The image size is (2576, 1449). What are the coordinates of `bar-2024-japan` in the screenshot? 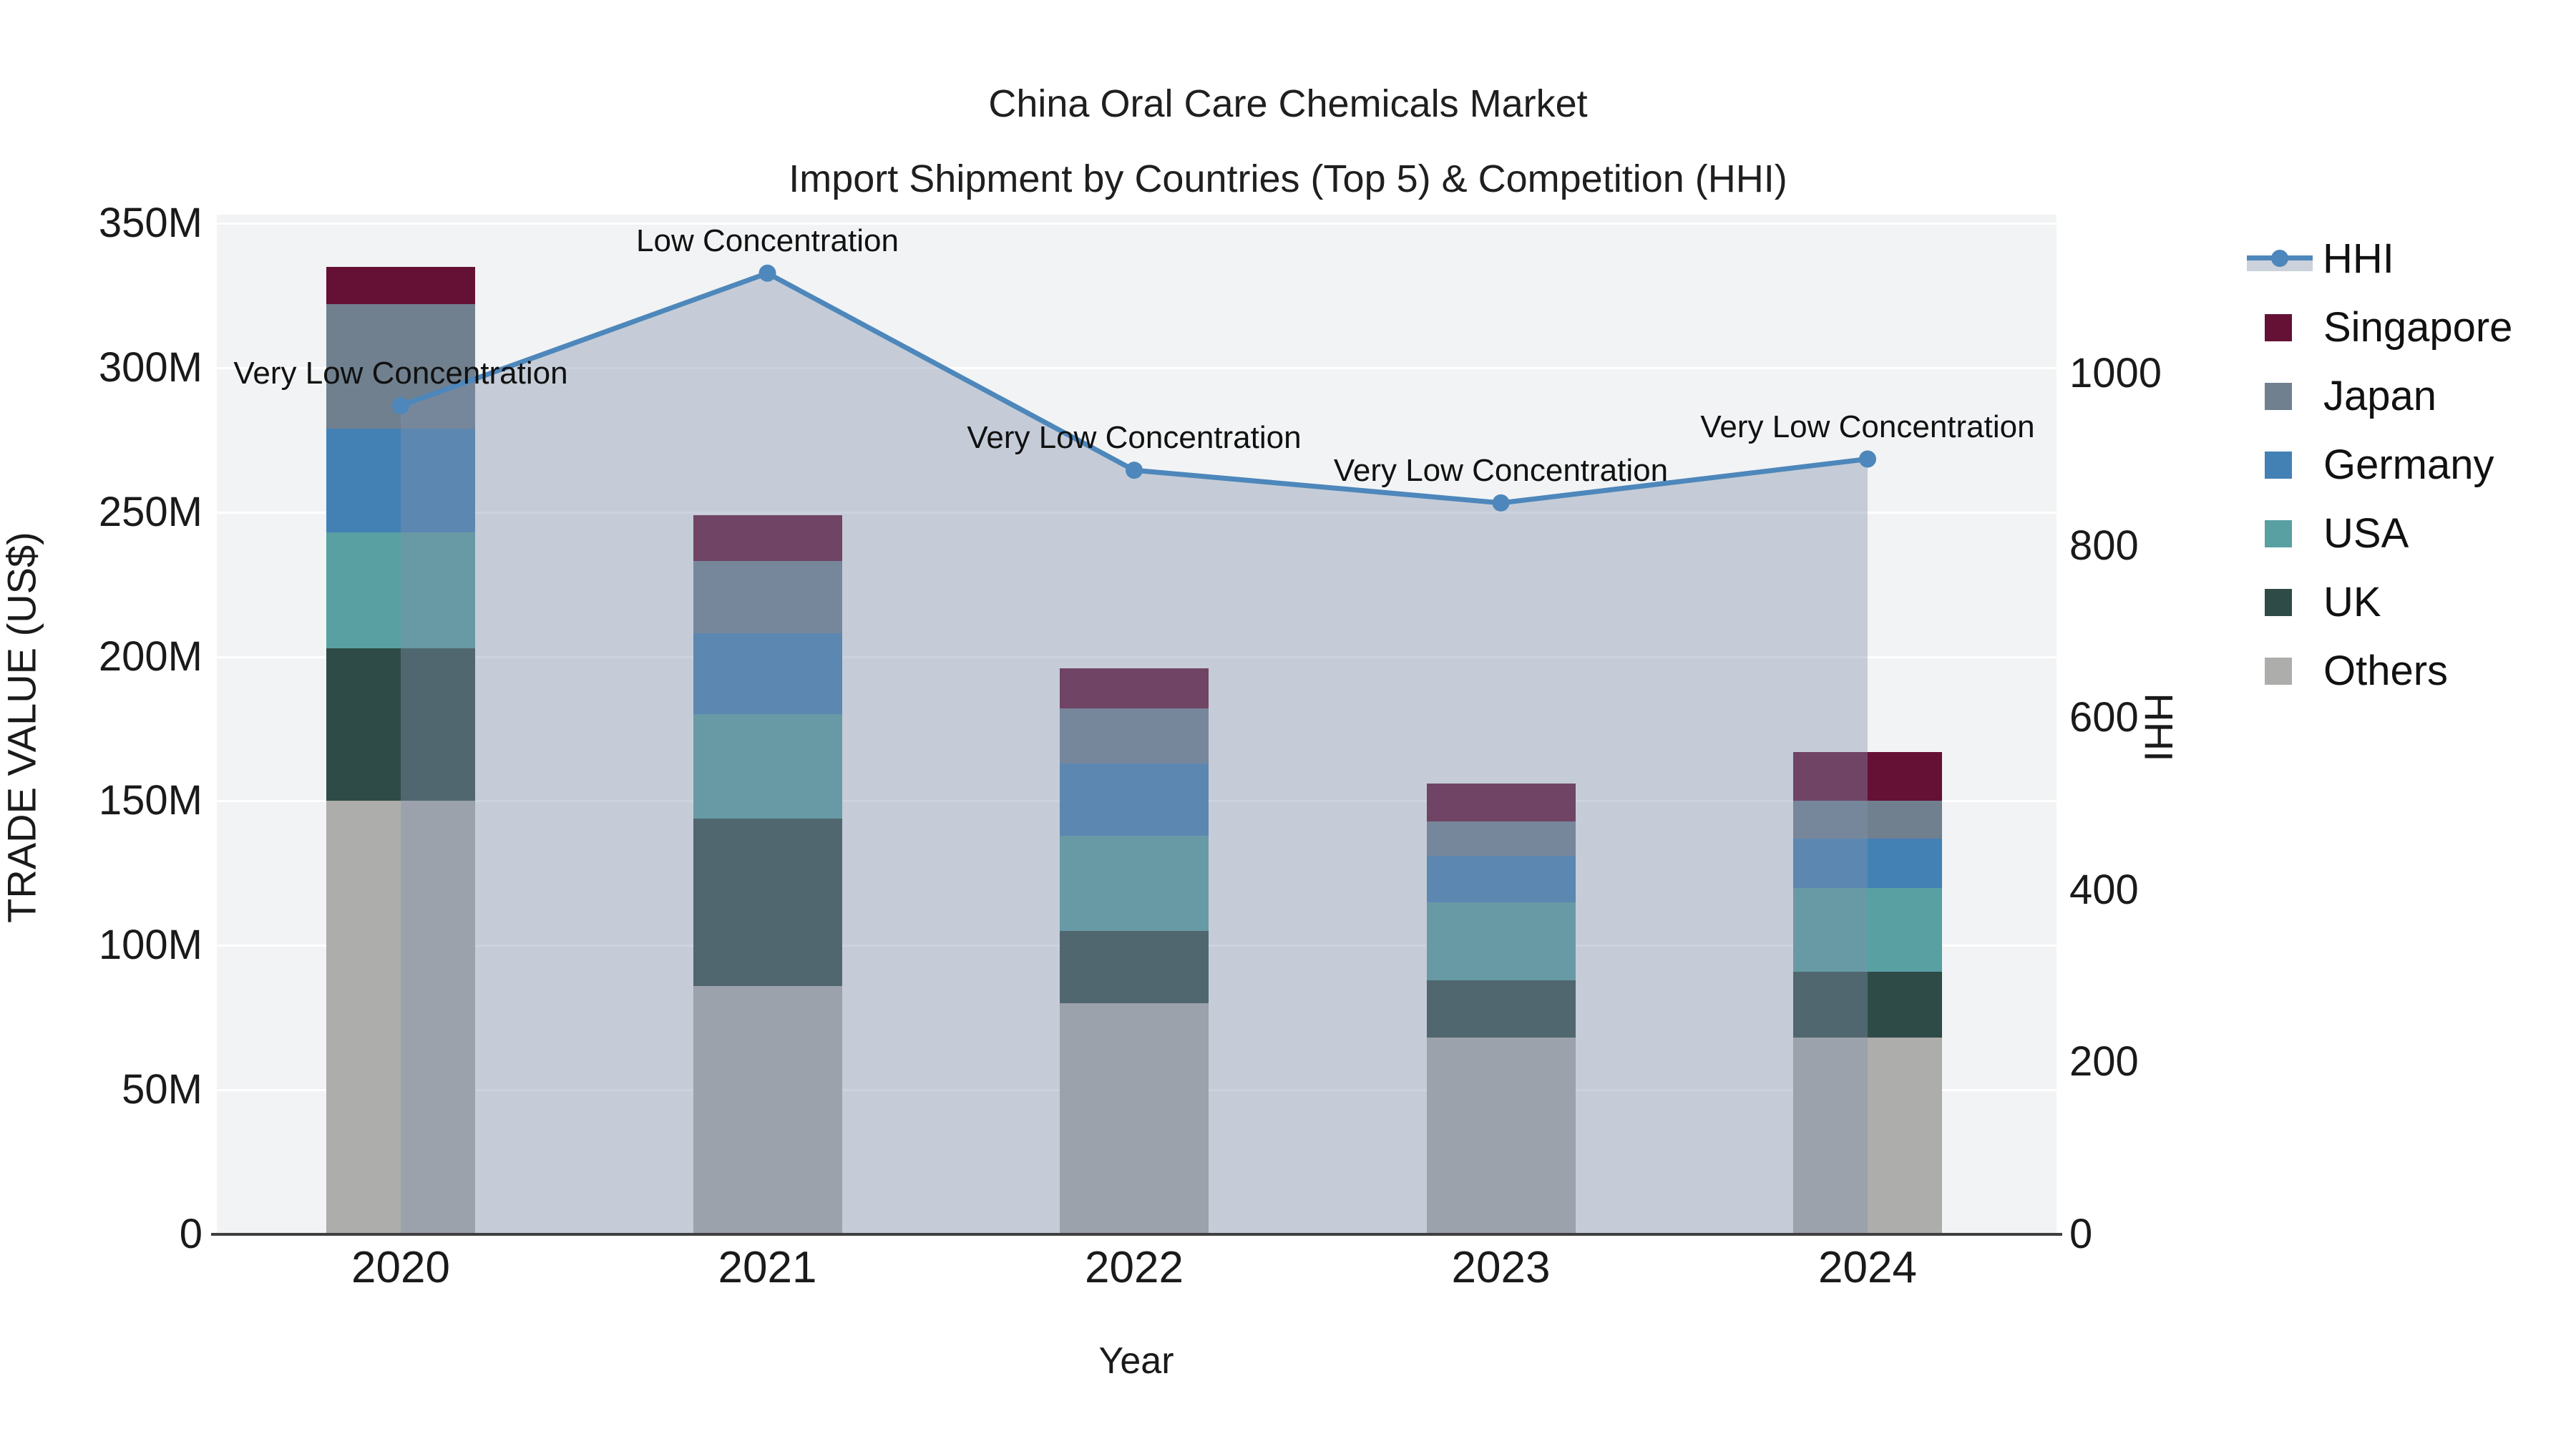 It's located at (1867, 820).